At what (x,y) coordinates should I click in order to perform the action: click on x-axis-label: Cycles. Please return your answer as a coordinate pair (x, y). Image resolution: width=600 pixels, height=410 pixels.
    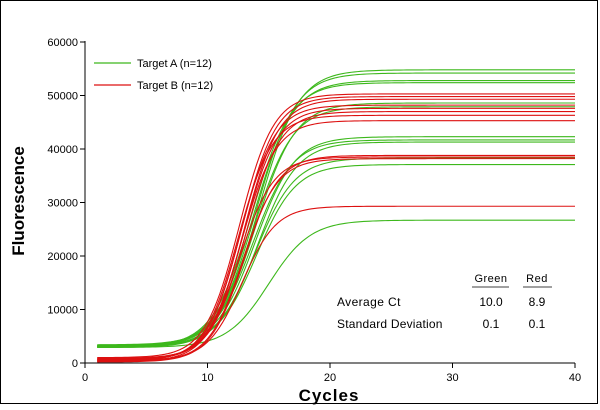
    Looking at the image, I should click on (329, 395).